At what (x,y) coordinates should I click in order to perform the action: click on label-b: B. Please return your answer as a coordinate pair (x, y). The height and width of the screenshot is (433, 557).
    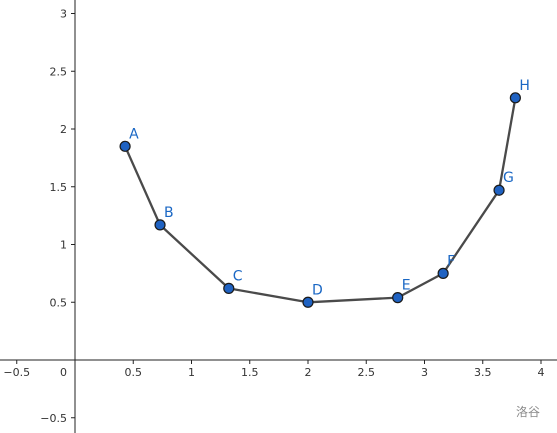
    Looking at the image, I should click on (169, 213).